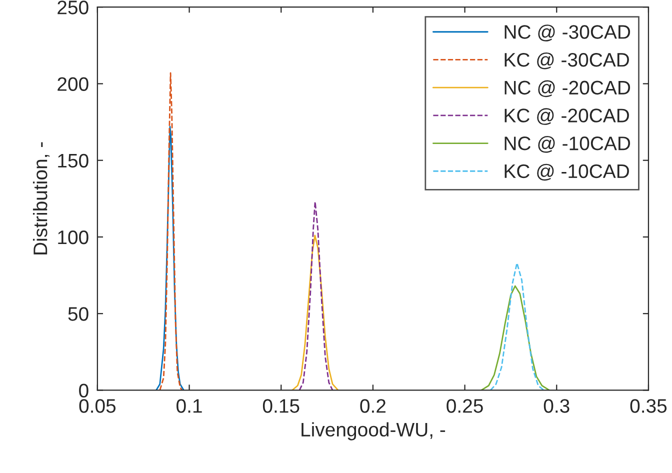  What do you see at coordinates (567, 89) in the screenshot?
I see `legend-label: NC @ -20CAD` at bounding box center [567, 89].